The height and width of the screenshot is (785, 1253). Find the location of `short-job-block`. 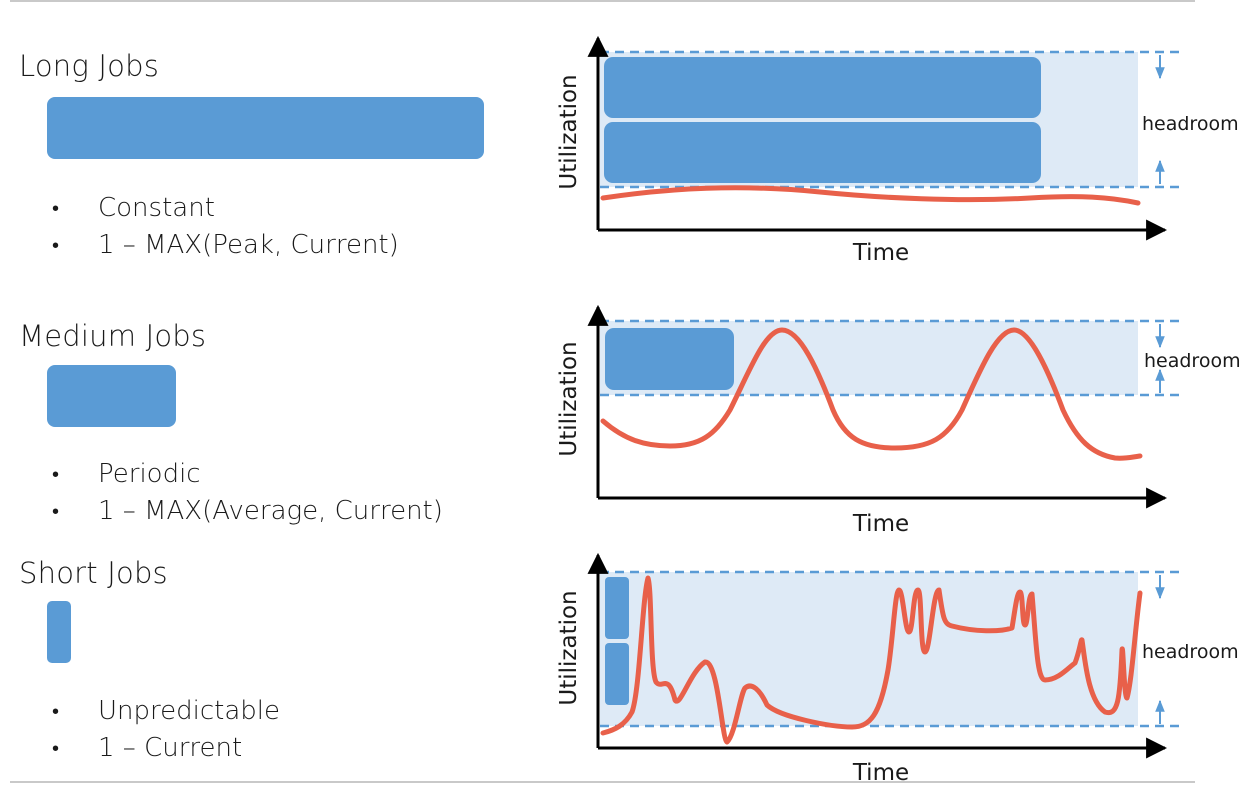

short-job-block is located at coordinates (59, 632).